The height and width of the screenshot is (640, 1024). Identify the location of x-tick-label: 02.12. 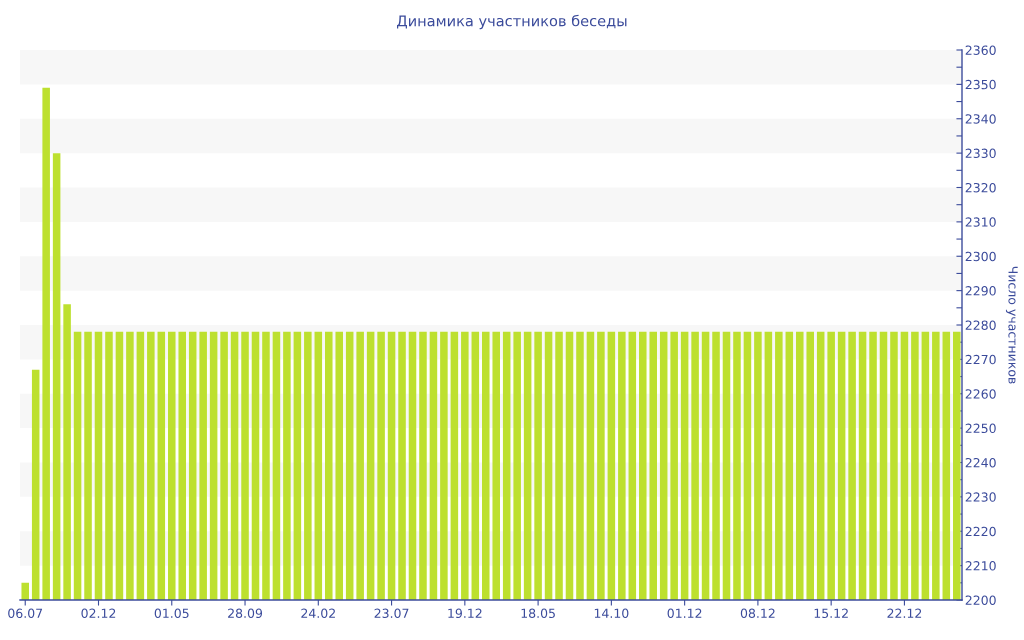
(98, 613).